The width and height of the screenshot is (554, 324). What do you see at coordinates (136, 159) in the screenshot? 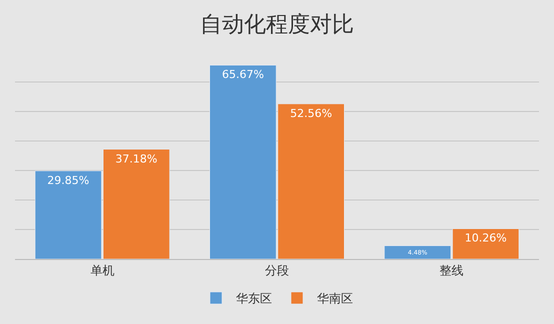
I see `data-label: 37.18%` at bounding box center [136, 159].